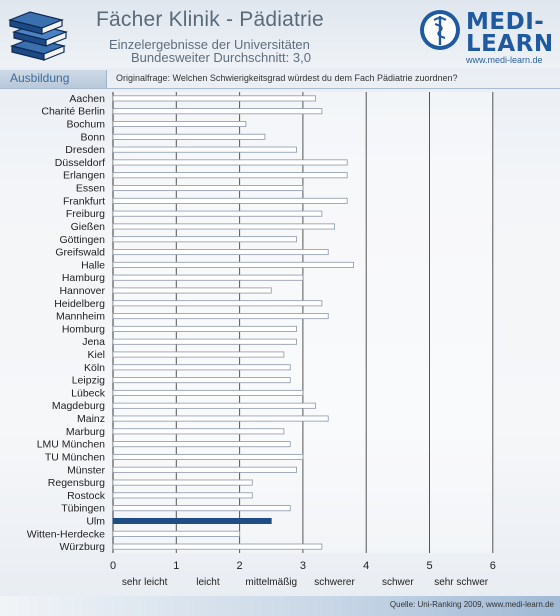 The image size is (560, 616). I want to click on bar-regensburg, so click(182, 482).